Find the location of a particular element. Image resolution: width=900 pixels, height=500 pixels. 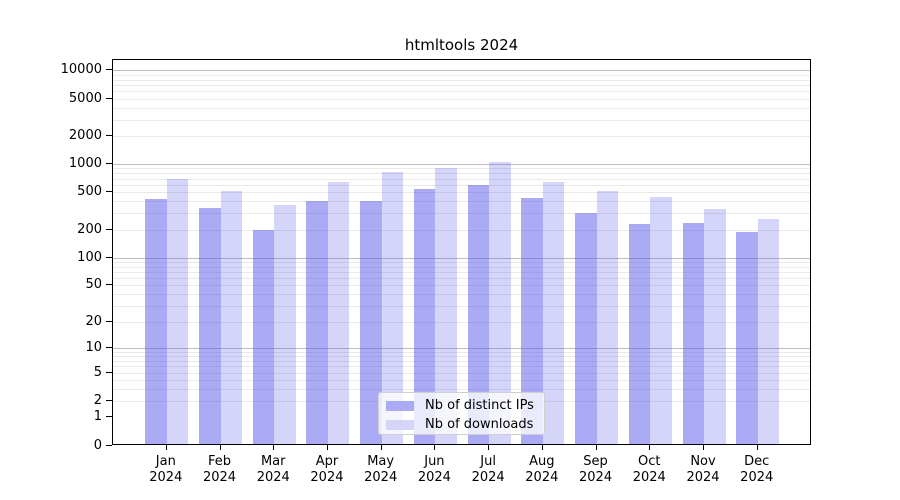

y-tick-label-1000: 1000 is located at coordinates (85, 164).